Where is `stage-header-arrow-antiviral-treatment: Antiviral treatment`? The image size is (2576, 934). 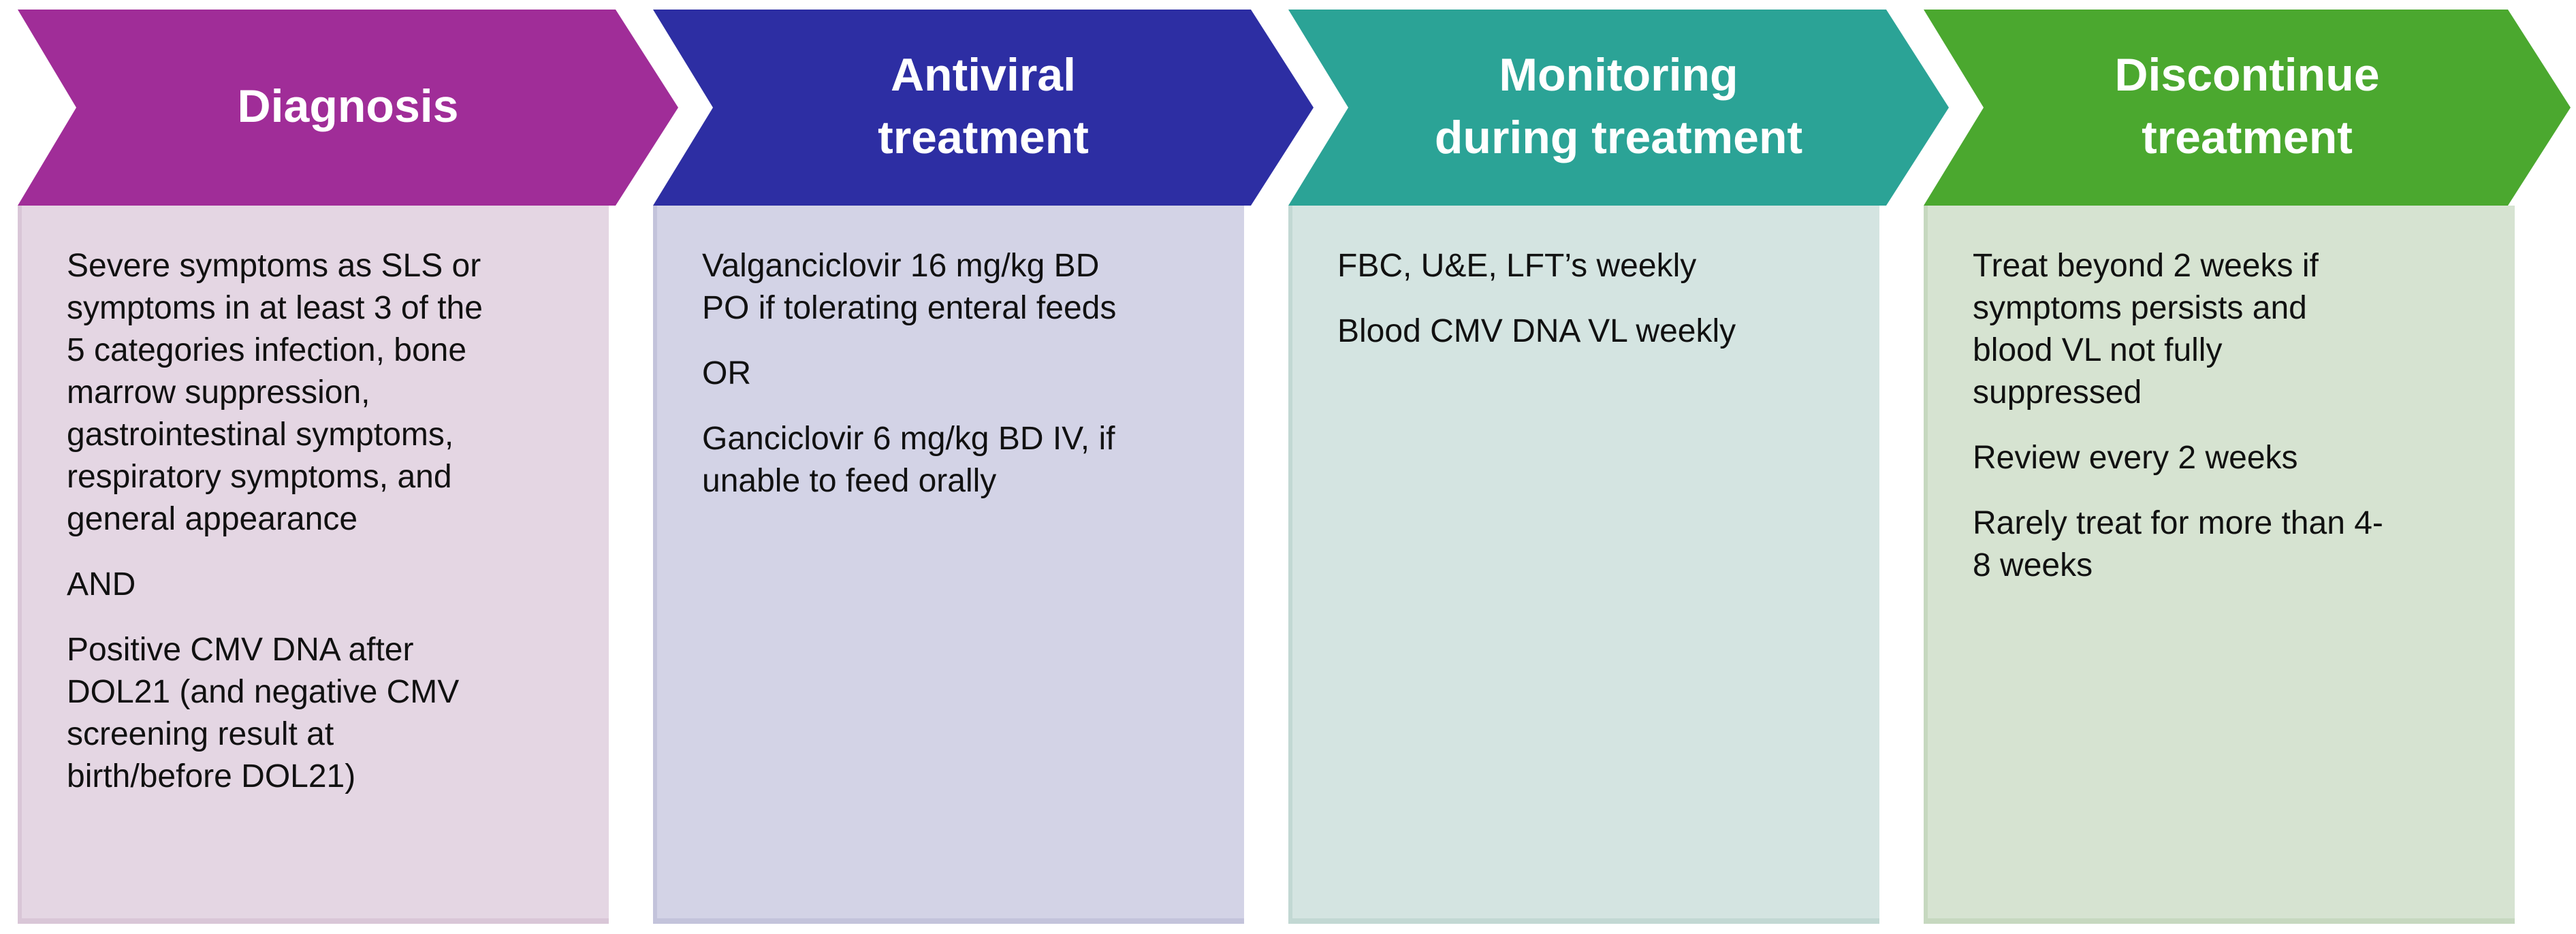 stage-header-arrow-antiviral-treatment: Antiviral treatment is located at coordinates (983, 108).